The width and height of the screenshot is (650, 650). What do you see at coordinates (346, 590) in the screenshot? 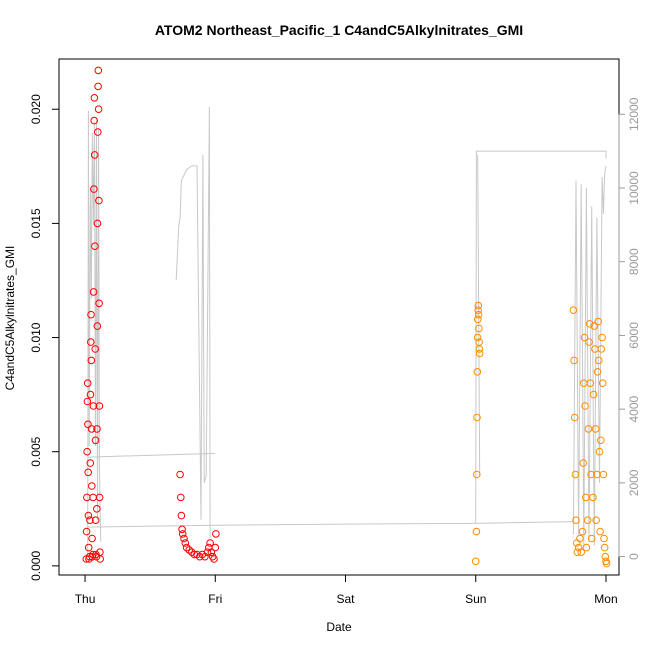
I see `x-axis: Thu Fri Sat Sun Mon` at bounding box center [346, 590].